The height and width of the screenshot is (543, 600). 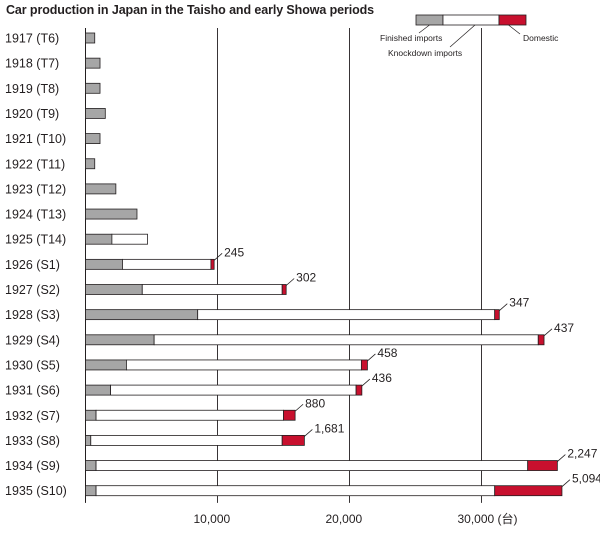 I want to click on legend-swatch-domestic, so click(x=512, y=20).